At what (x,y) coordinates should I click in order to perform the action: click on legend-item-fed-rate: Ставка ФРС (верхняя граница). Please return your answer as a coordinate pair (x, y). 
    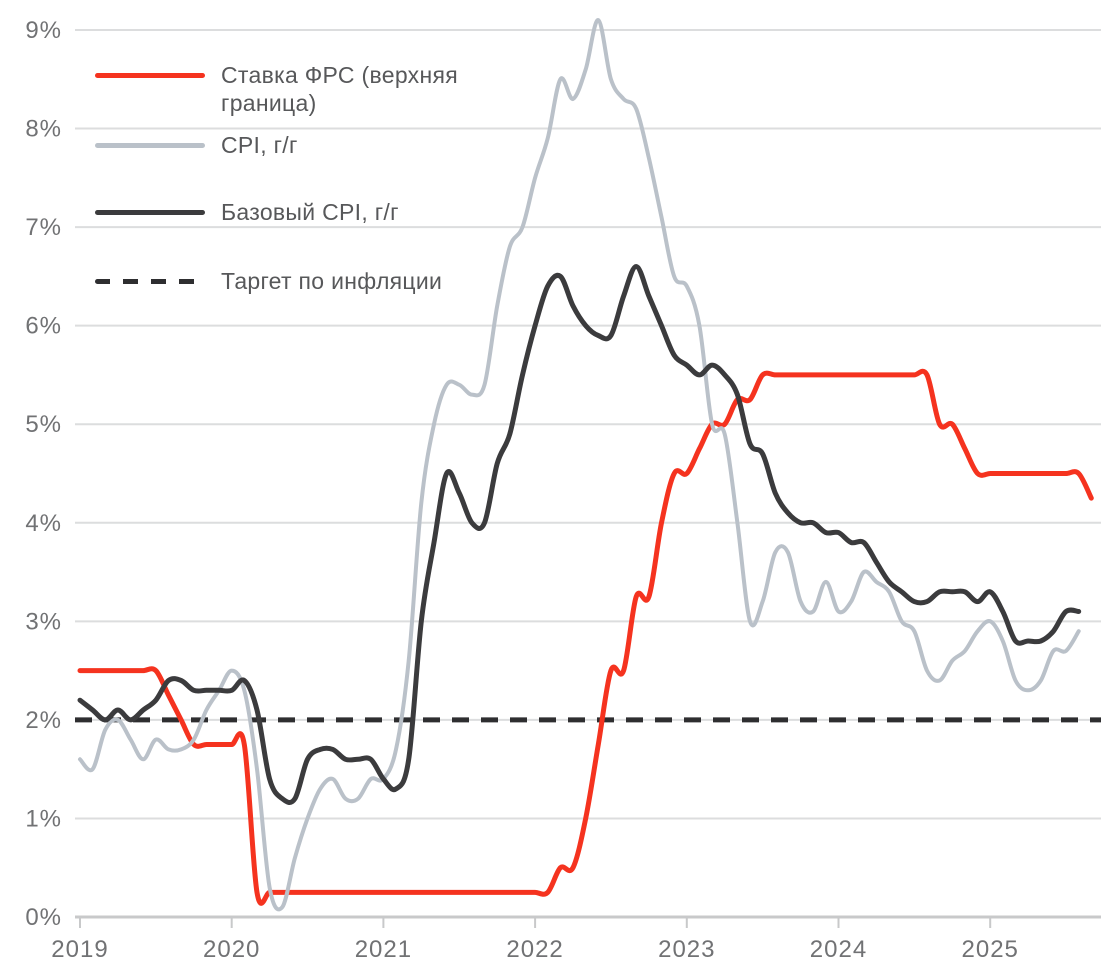
    Looking at the image, I should click on (292, 89).